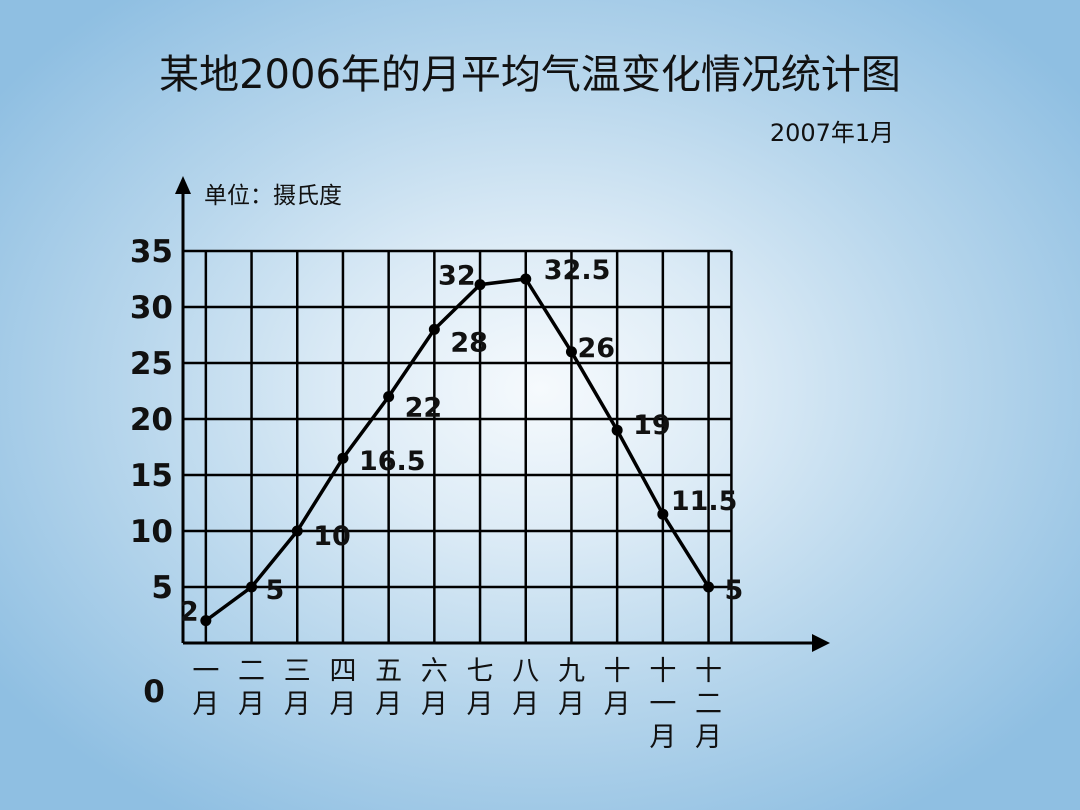 The width and height of the screenshot is (1080, 810). What do you see at coordinates (205, 688) in the screenshot?
I see `x-tick-label: 一月` at bounding box center [205, 688].